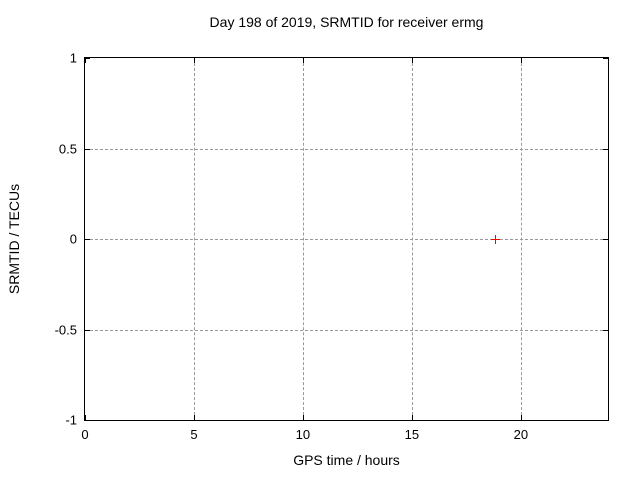  What do you see at coordinates (73, 58) in the screenshot?
I see `y-tick-label: 1` at bounding box center [73, 58].